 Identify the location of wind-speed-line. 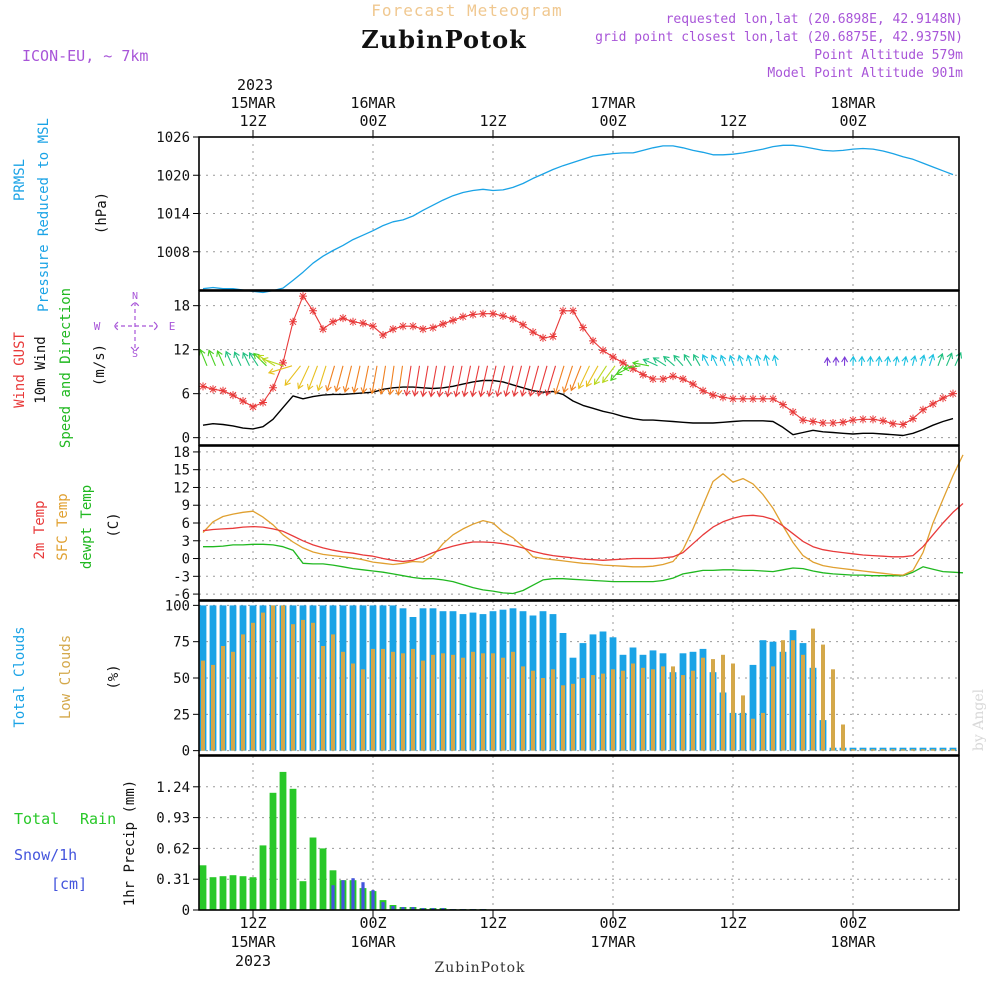
(578, 408).